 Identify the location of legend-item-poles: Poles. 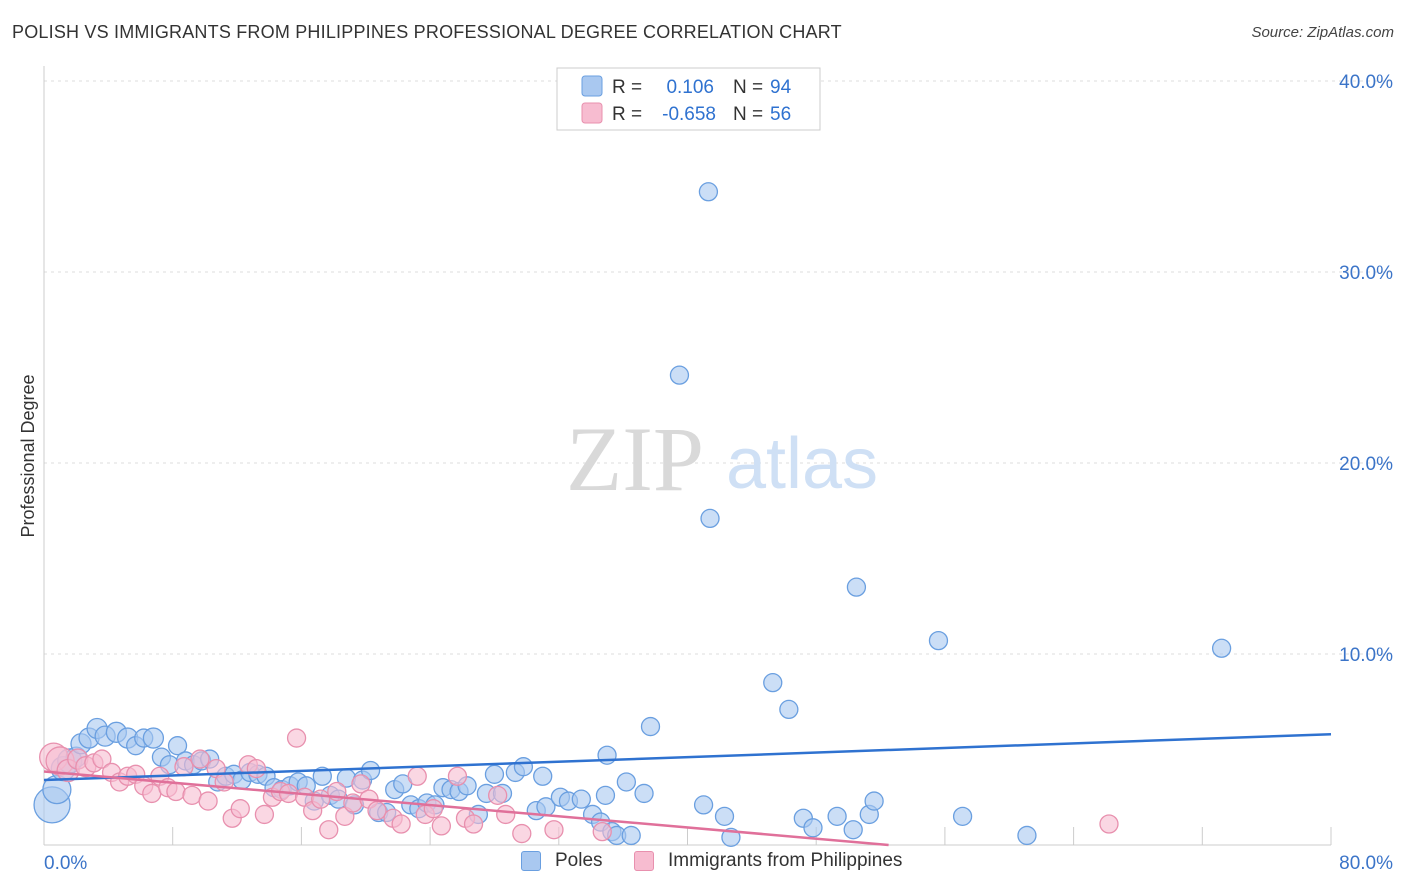
(562, 861).